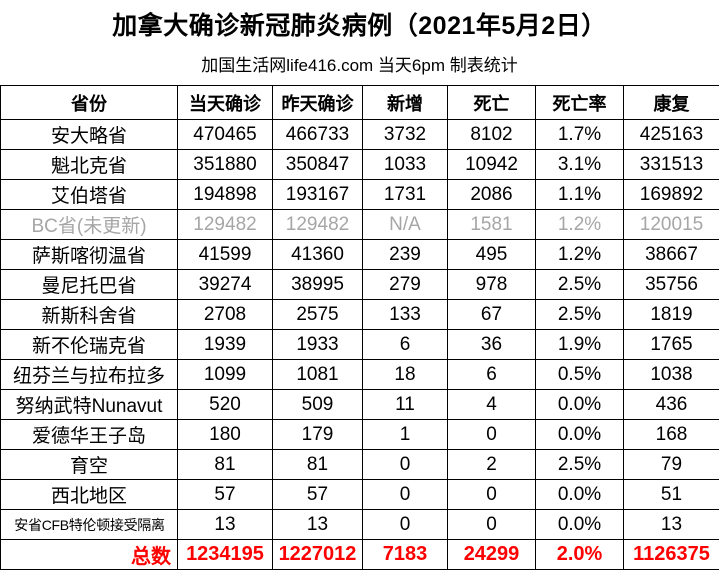 The height and width of the screenshot is (583, 719). What do you see at coordinates (671, 164) in the screenshot?
I see `recovered-cell: 331513` at bounding box center [671, 164].